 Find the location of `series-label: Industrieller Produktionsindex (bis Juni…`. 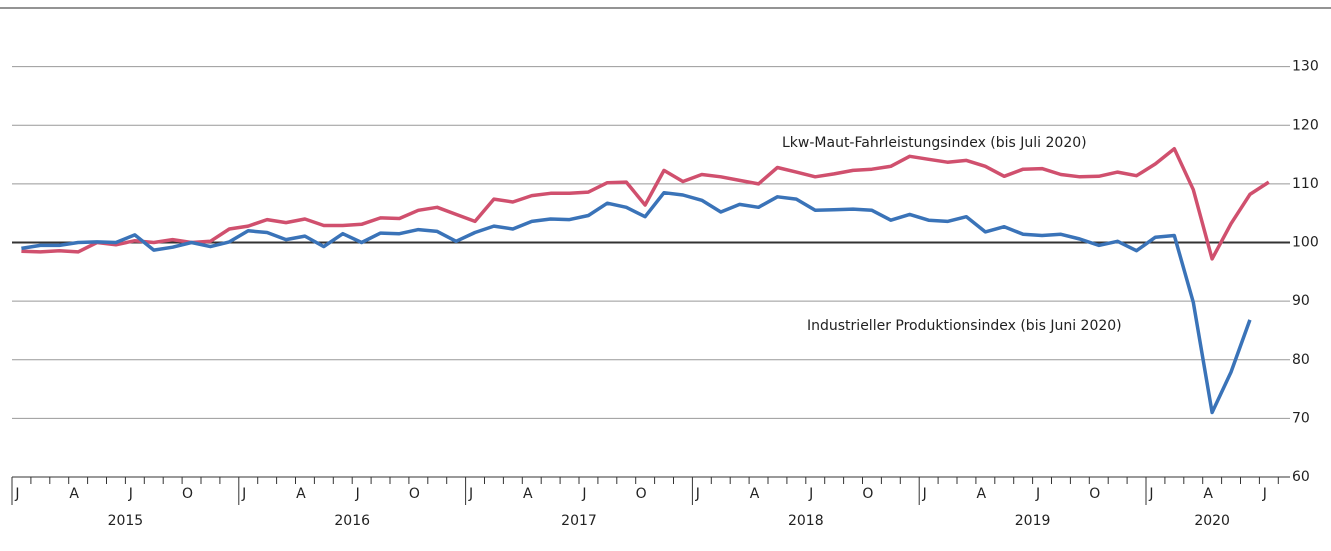

series-label: Industrieller Produktionsindex (bis Juni… is located at coordinates (964, 326).